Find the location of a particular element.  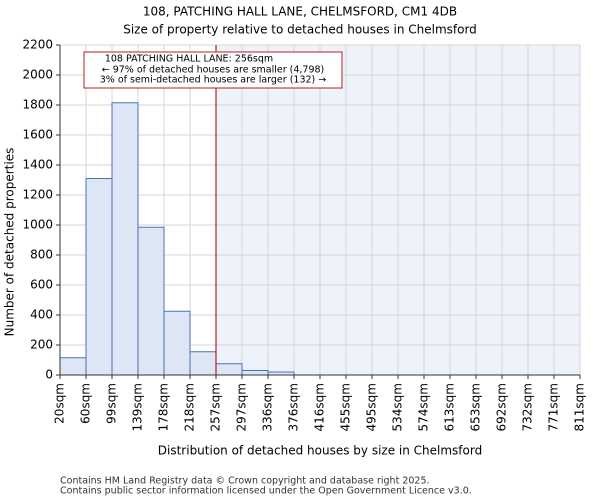

x-tick-label: 534sqm is located at coordinates (398, 407).